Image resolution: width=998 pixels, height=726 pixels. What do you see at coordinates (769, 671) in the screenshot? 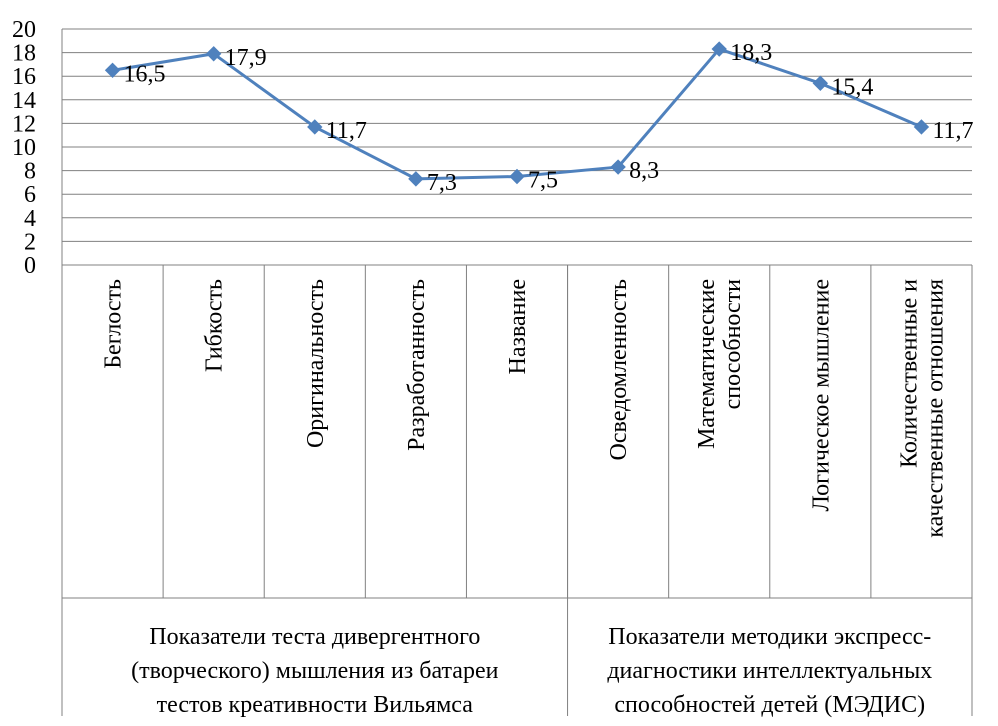
I see `group-label: диагностики интеллектуальных` at bounding box center [769, 671].